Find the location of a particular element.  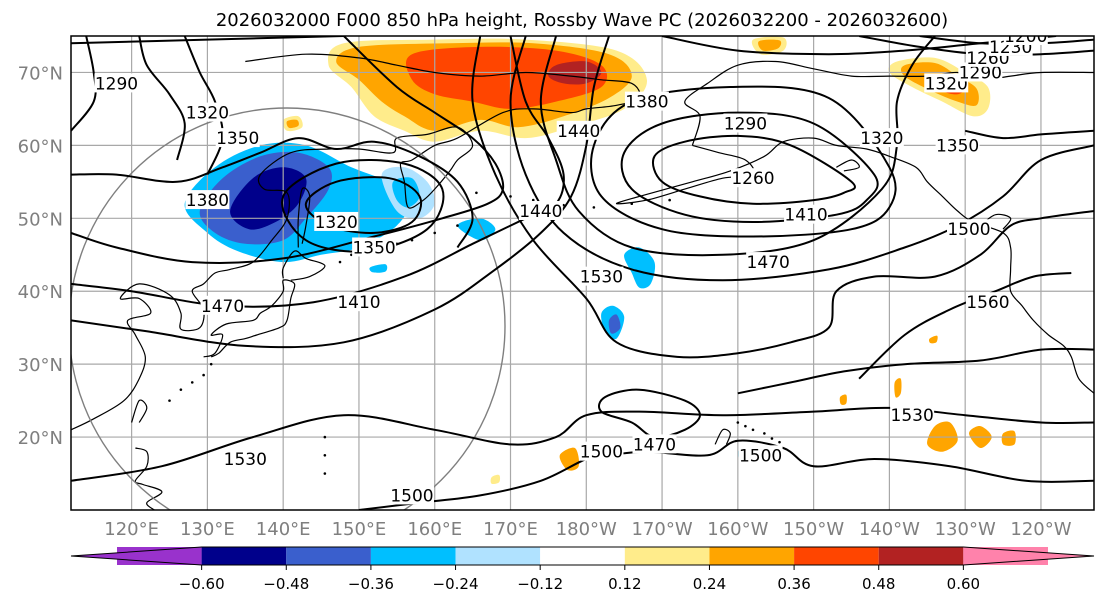

longitude-label: 170°E is located at coordinates (510, 529).